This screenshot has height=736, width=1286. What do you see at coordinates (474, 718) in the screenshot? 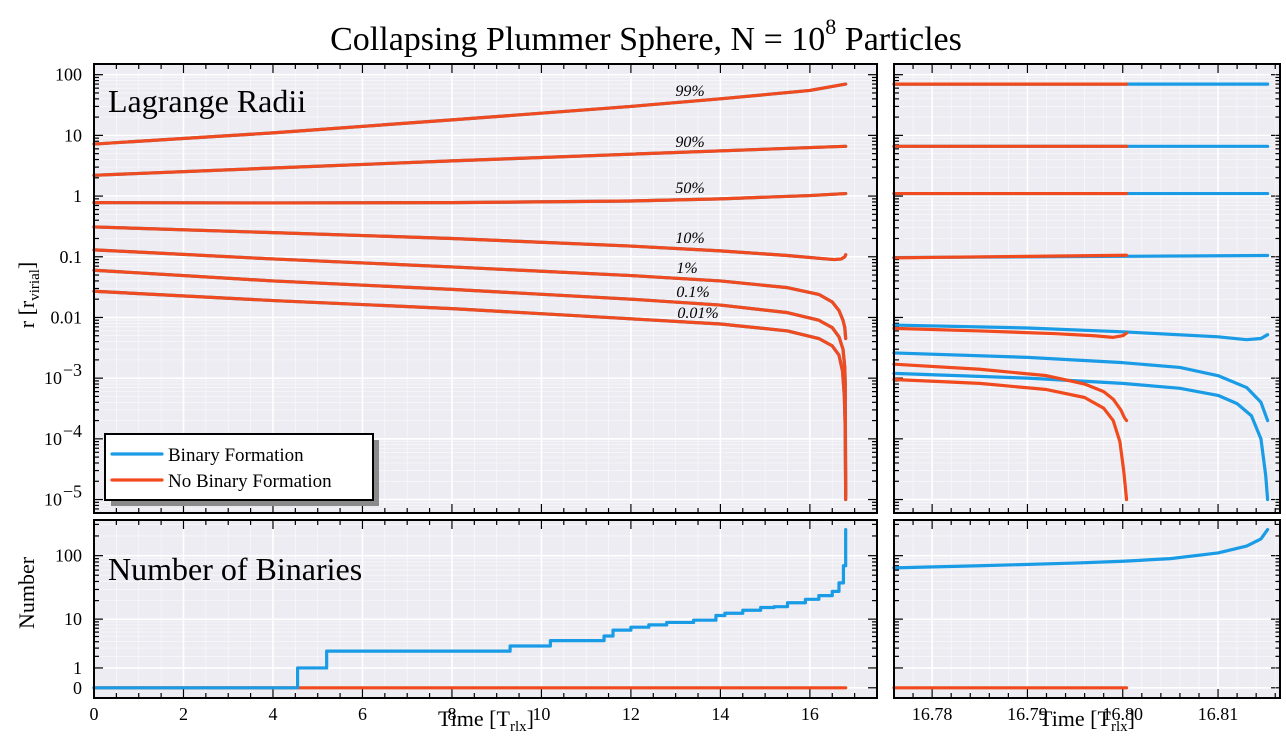
I see `x-axis-label-main-text: Time [T` at bounding box center [474, 718].